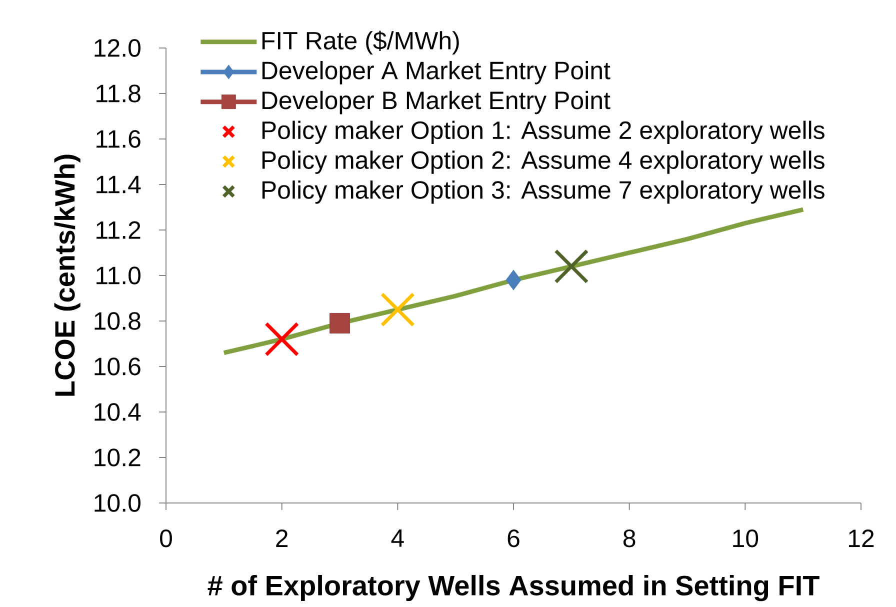 This screenshot has width=896, height=607. Describe the element at coordinates (436, 72) in the screenshot. I see `legend-label: Developer A Market Entry Point` at that location.